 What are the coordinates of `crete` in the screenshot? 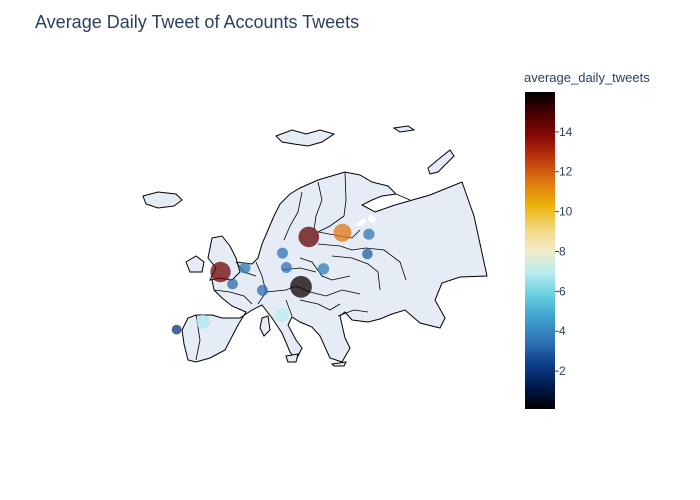 It's located at (338, 364).